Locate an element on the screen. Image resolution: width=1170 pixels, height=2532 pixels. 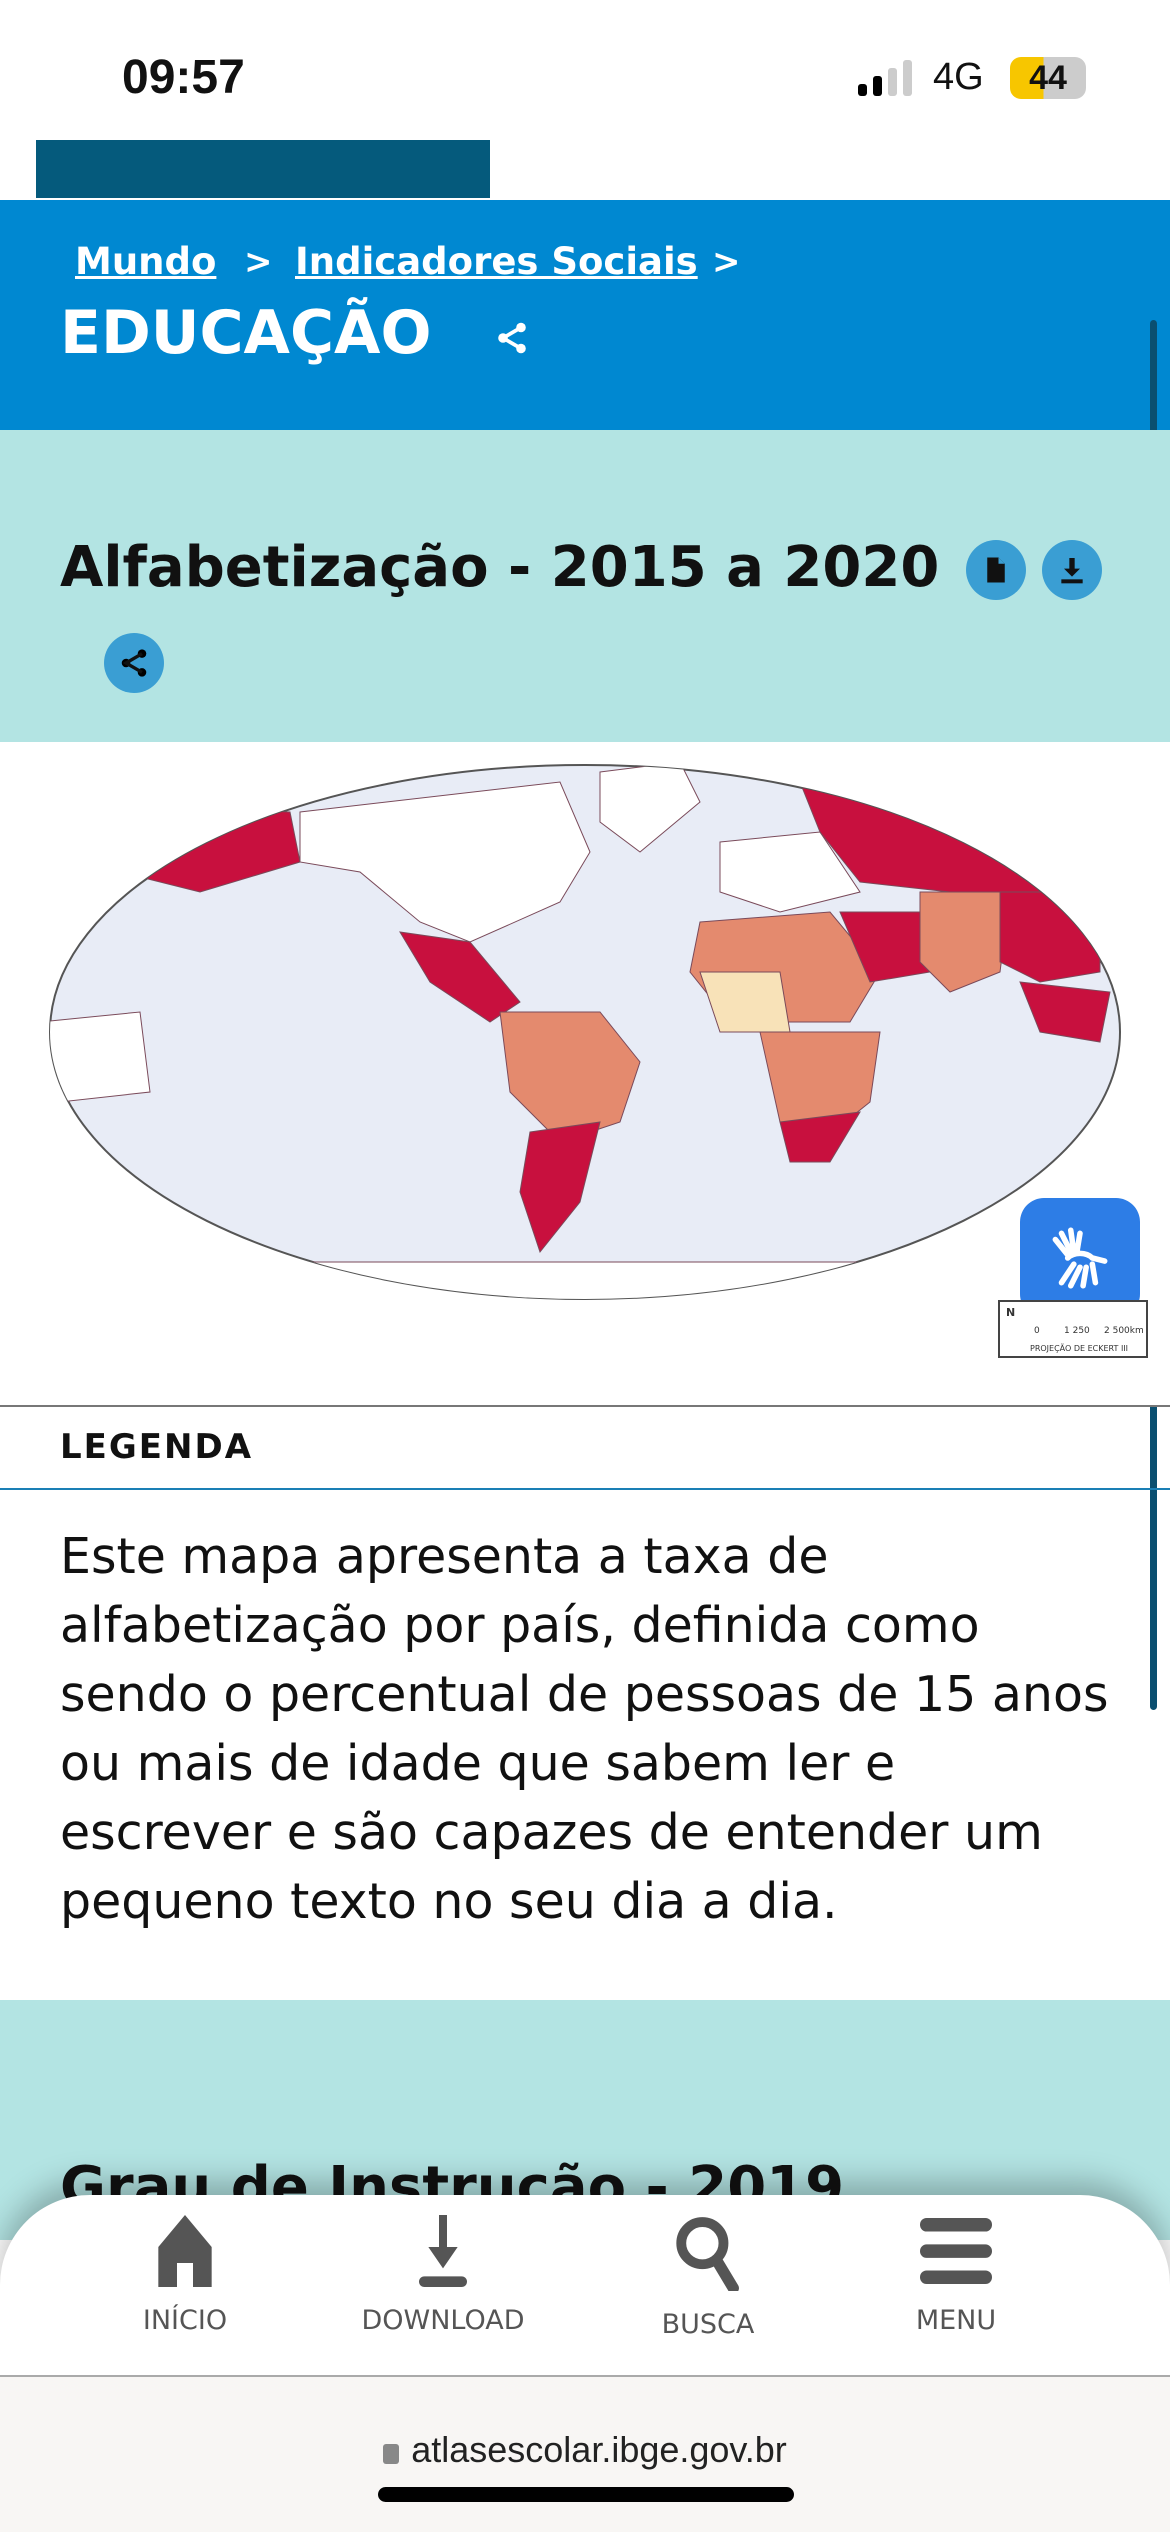
network-label: 4G is located at coordinates (958, 77).